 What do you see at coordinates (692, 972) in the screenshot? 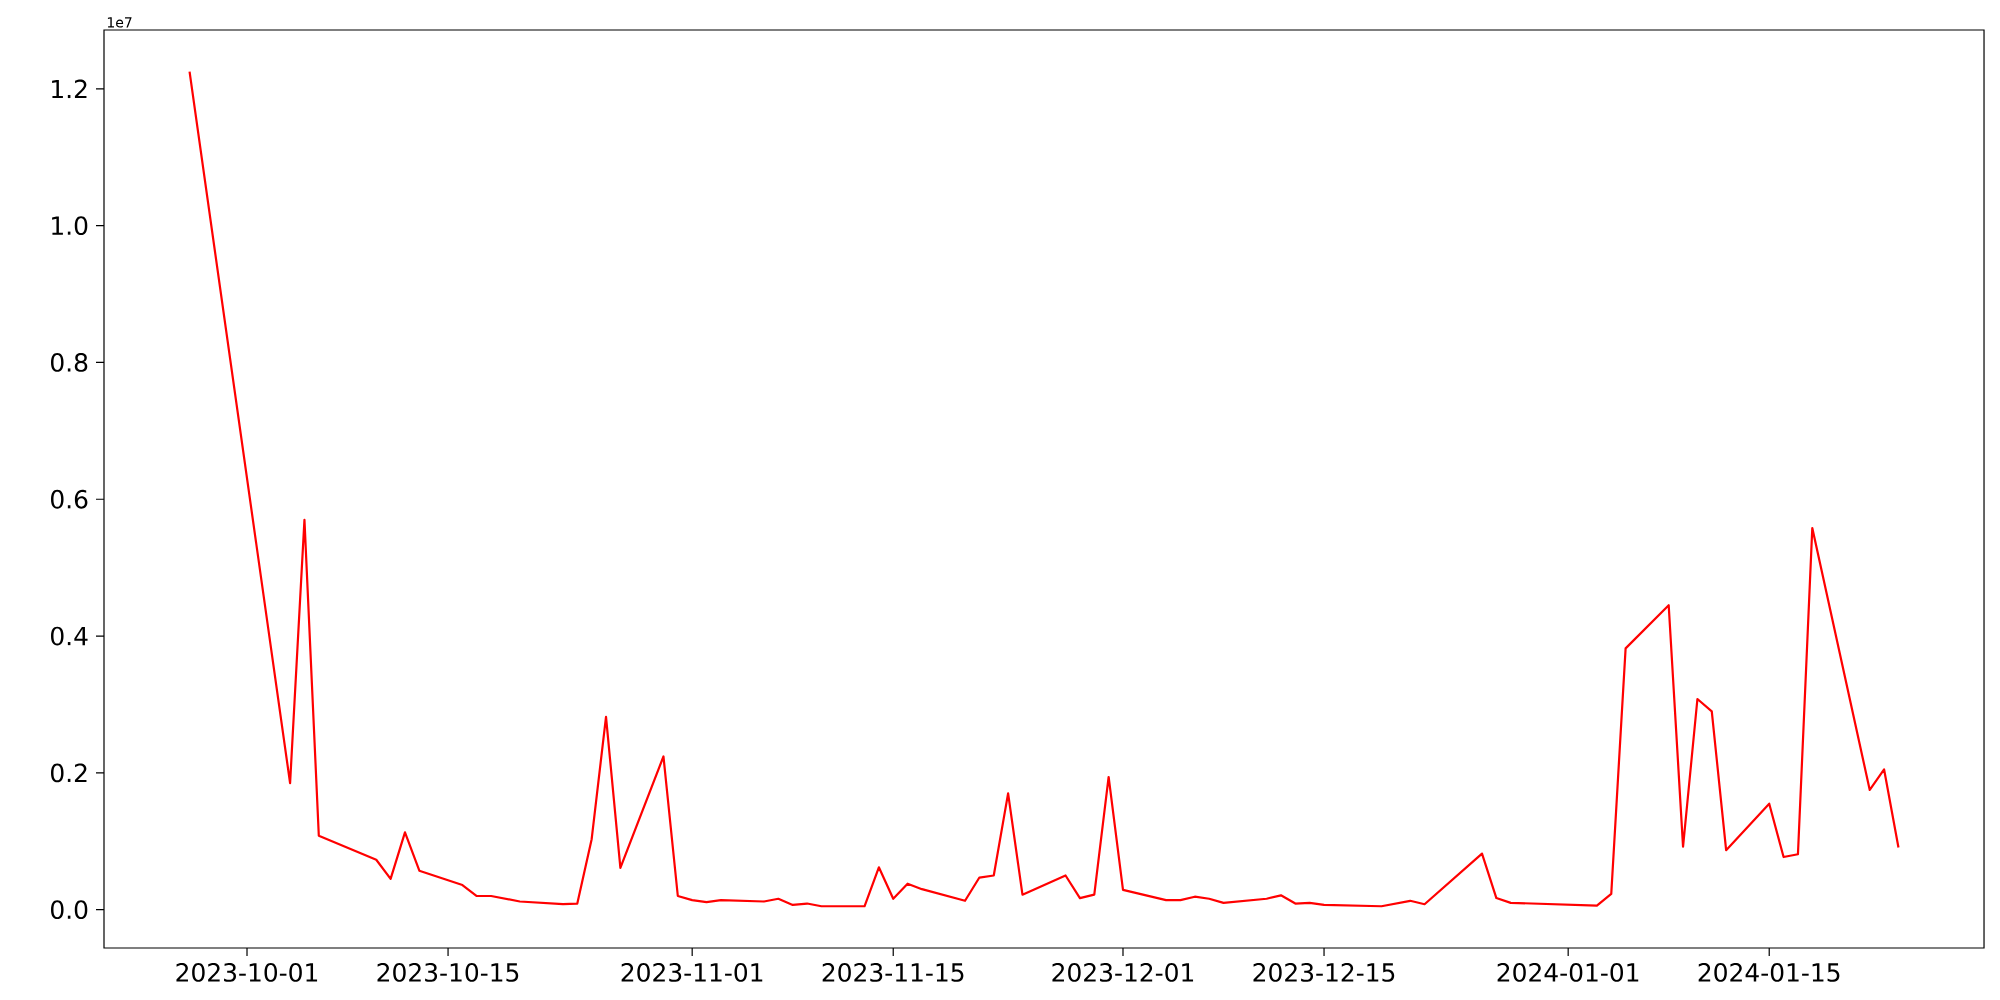
I see `x-tick-label: 2023-11-01` at bounding box center [692, 972].